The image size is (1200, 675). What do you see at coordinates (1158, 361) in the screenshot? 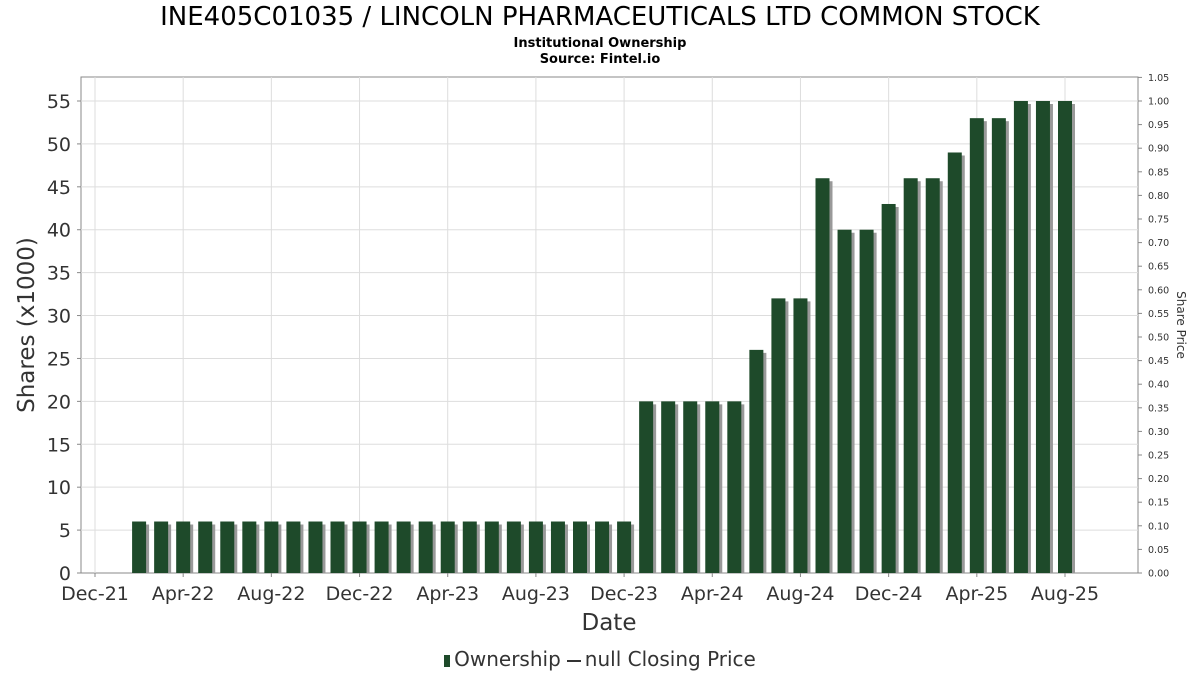
I see `y2-tick-label: 0.45` at bounding box center [1158, 361].